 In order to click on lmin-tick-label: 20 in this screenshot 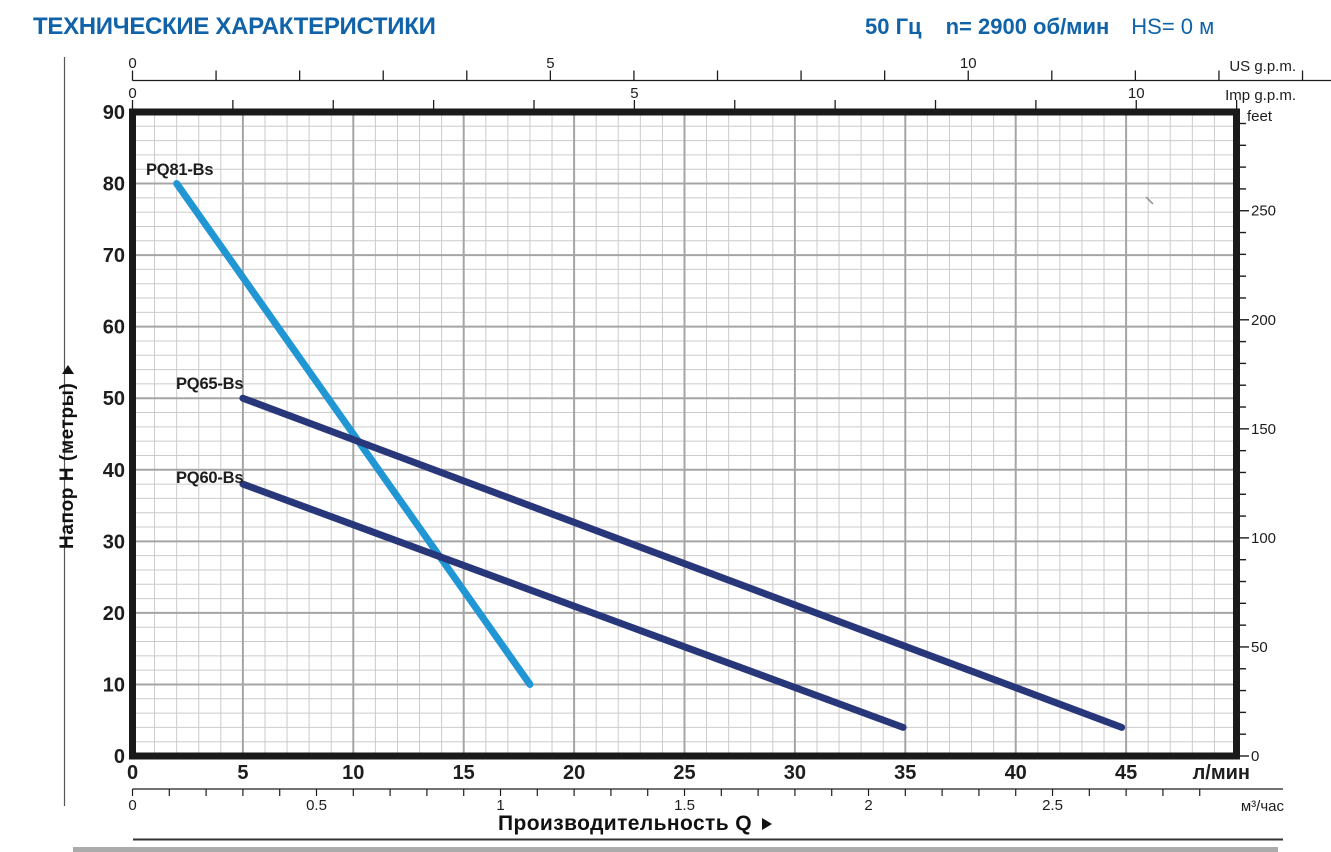, I will do `click(574, 773)`.